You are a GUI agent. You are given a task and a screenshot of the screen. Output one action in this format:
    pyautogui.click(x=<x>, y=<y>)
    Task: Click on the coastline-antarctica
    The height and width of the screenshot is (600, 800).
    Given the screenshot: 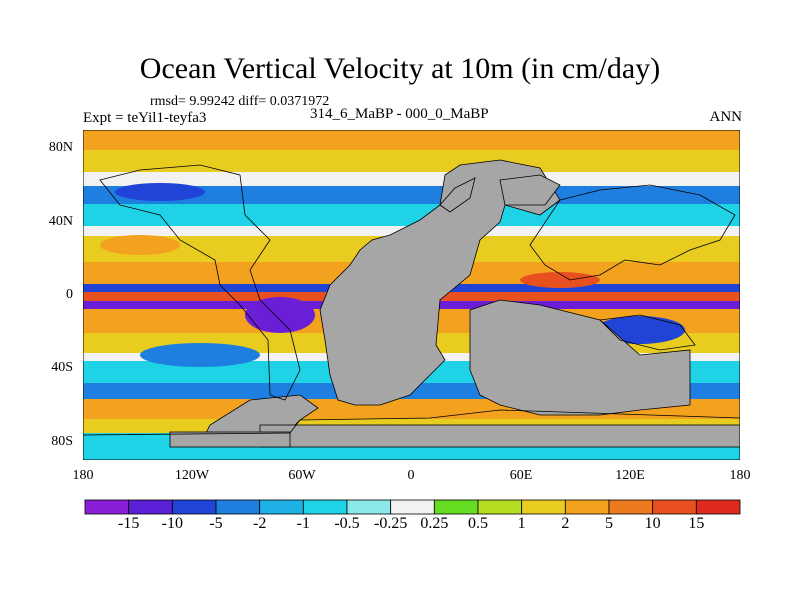 What is the action you would take?
    pyautogui.click(x=411, y=422)
    